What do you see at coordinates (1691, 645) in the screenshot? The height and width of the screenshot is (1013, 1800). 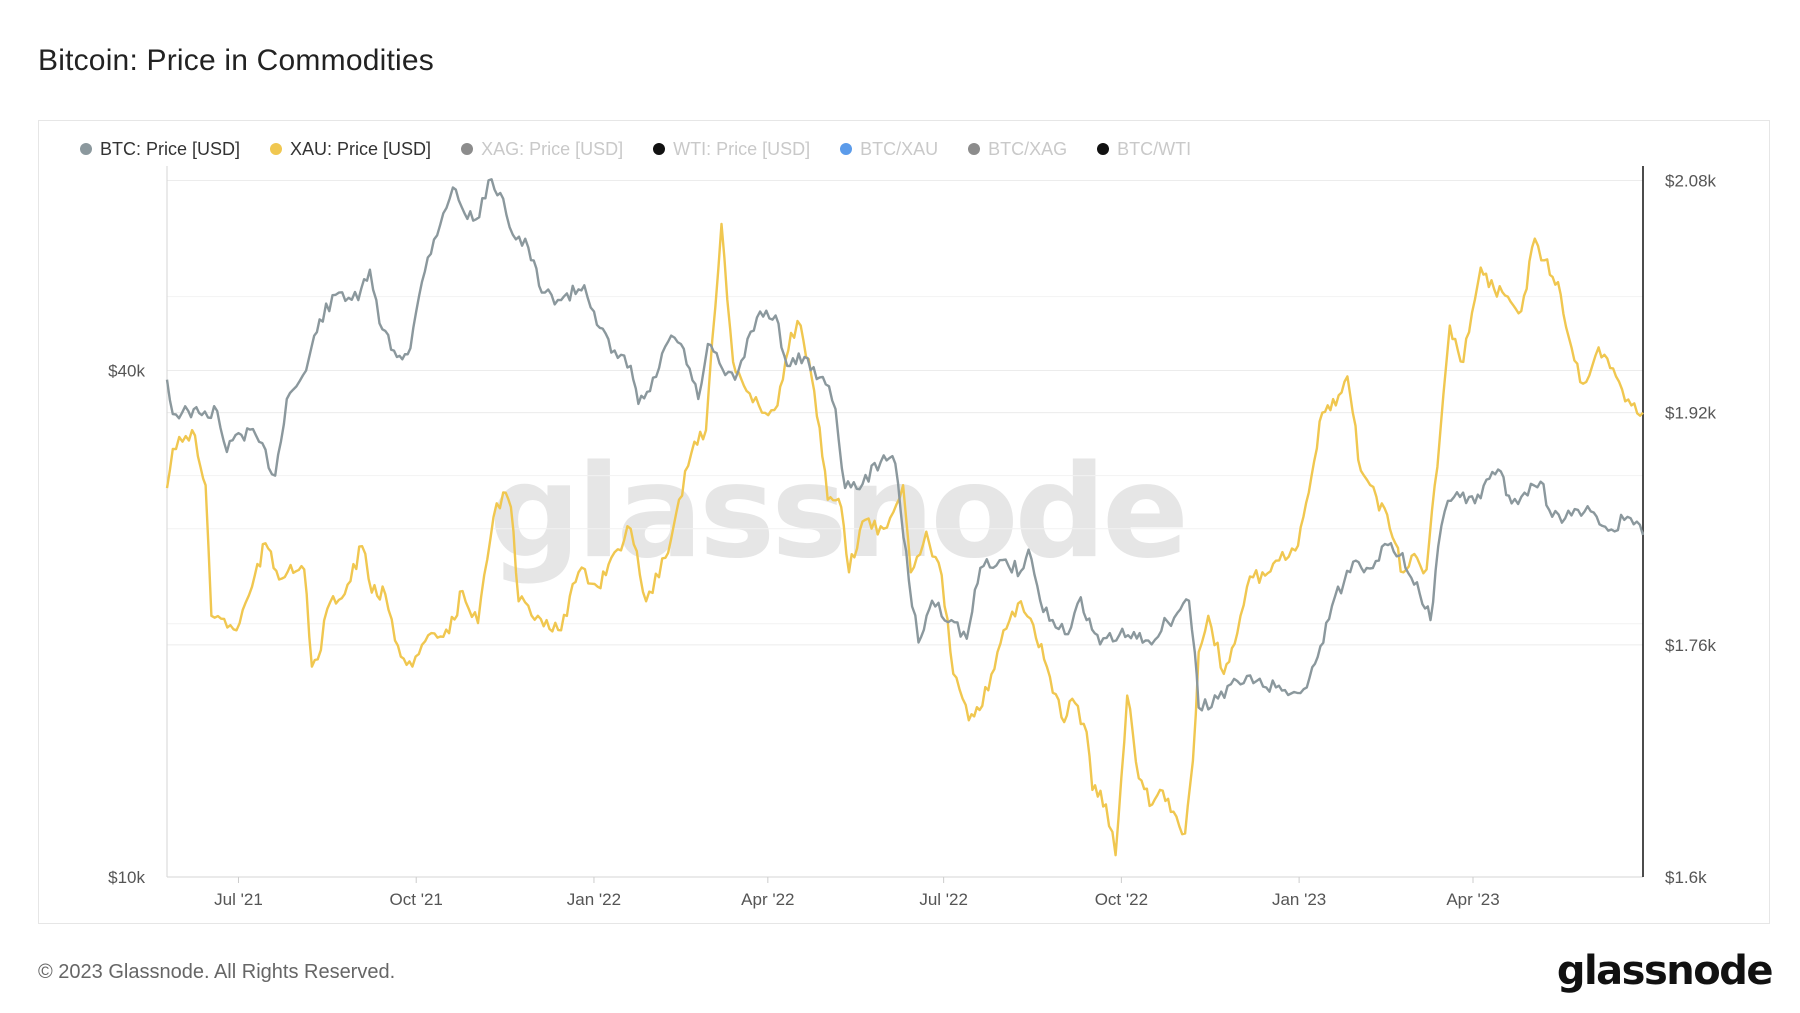 I see `y-right-tick-label: $1.76k` at bounding box center [1691, 645].